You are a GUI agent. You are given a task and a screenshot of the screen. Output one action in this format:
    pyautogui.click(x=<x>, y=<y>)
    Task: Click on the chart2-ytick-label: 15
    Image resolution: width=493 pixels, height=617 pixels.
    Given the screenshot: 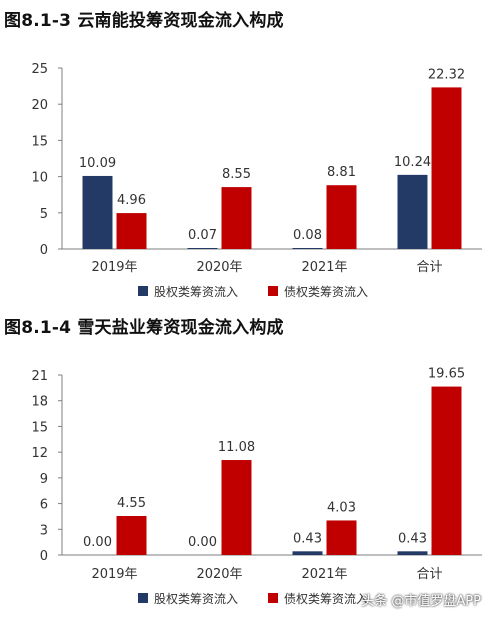 What is the action you would take?
    pyautogui.click(x=39, y=427)
    